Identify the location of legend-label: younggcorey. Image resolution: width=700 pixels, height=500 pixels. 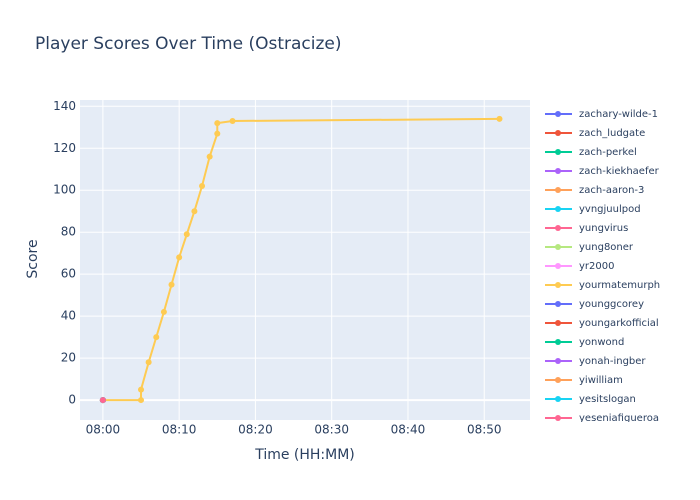
(611, 304).